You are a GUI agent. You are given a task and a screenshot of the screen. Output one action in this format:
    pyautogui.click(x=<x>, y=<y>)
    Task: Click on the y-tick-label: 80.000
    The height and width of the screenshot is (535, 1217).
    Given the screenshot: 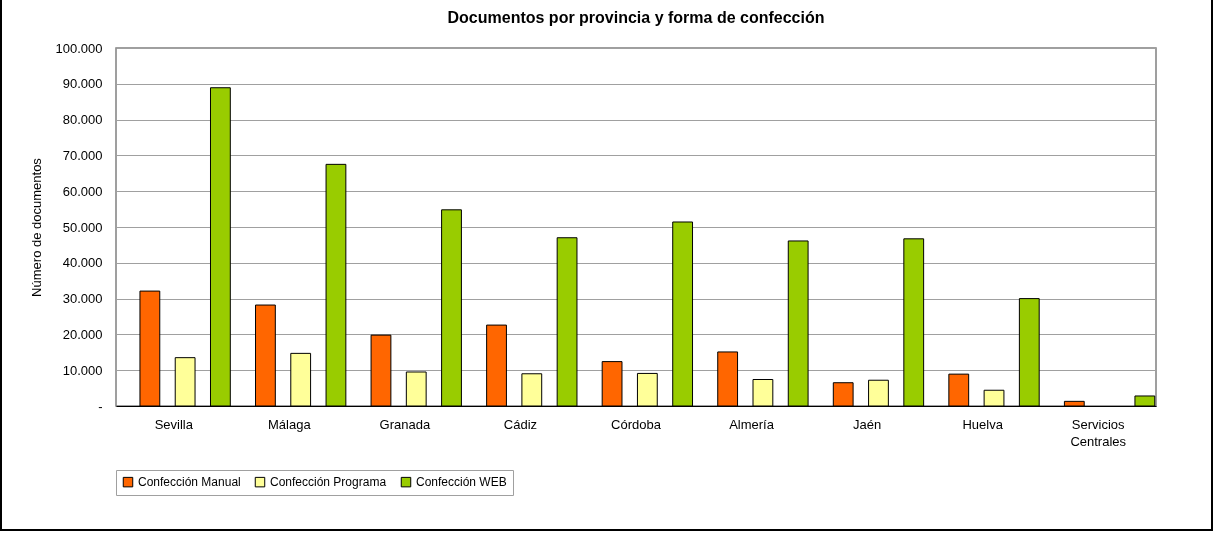 What is the action you would take?
    pyautogui.click(x=82, y=120)
    